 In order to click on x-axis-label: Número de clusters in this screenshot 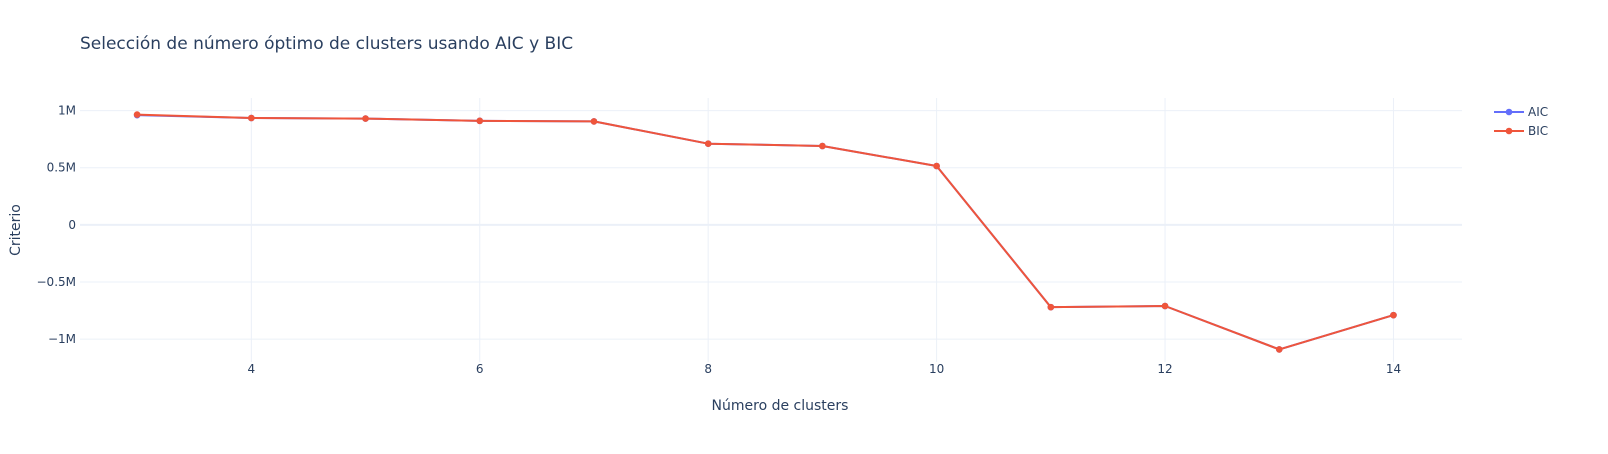, I will do `click(780, 406)`.